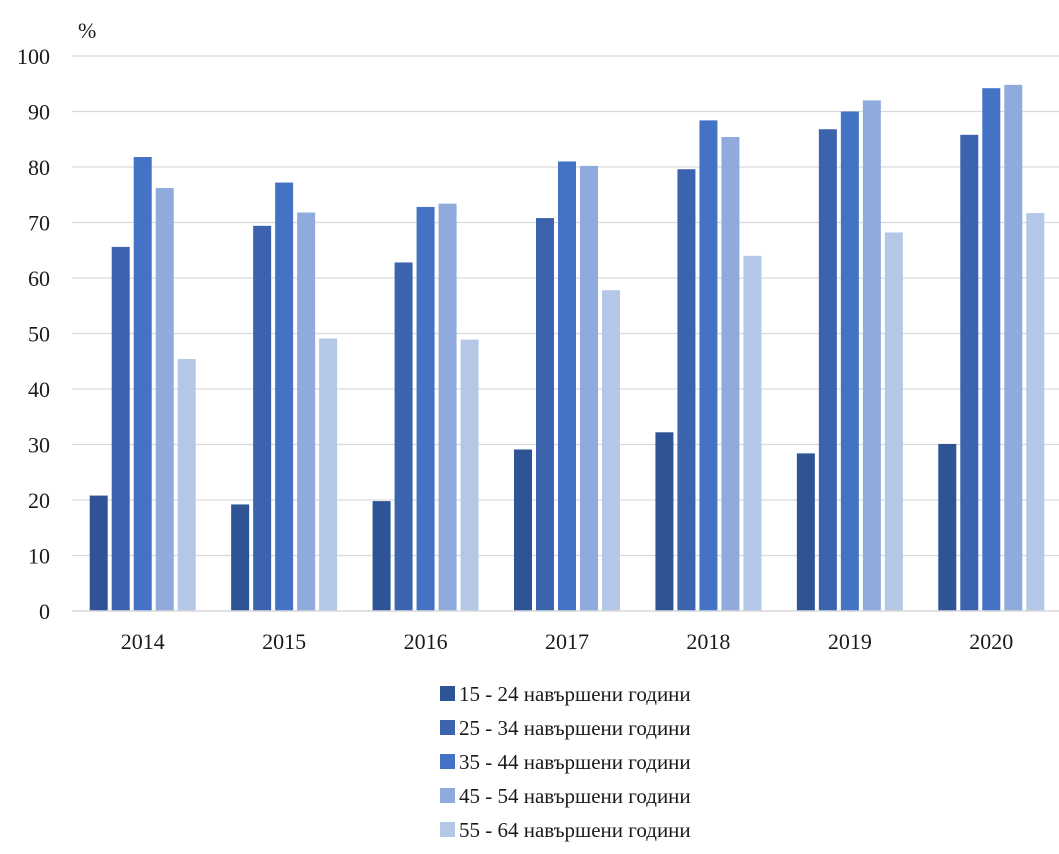 This screenshot has width=1059, height=854. What do you see at coordinates (39, 556) in the screenshot?
I see `y-tick-label: 10` at bounding box center [39, 556].